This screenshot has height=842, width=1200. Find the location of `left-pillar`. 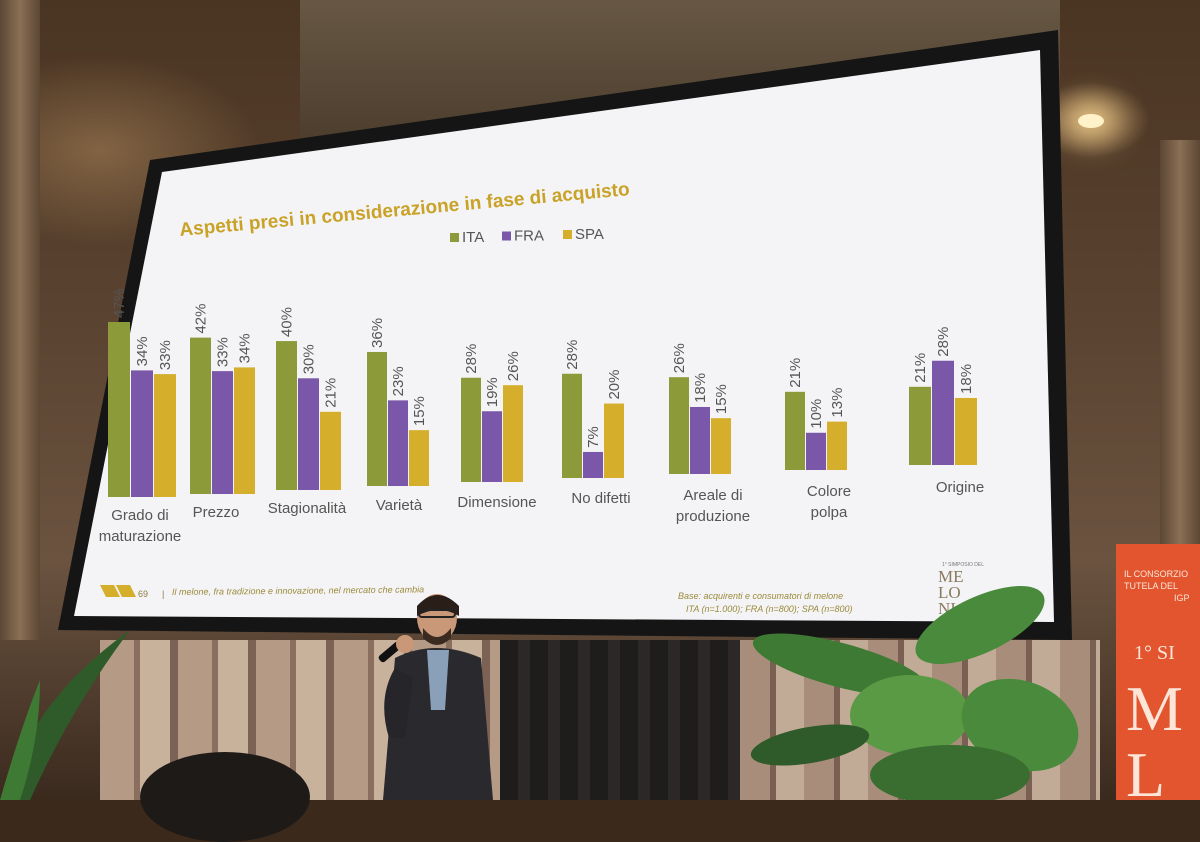

left-pillar is located at coordinates (20, 320).